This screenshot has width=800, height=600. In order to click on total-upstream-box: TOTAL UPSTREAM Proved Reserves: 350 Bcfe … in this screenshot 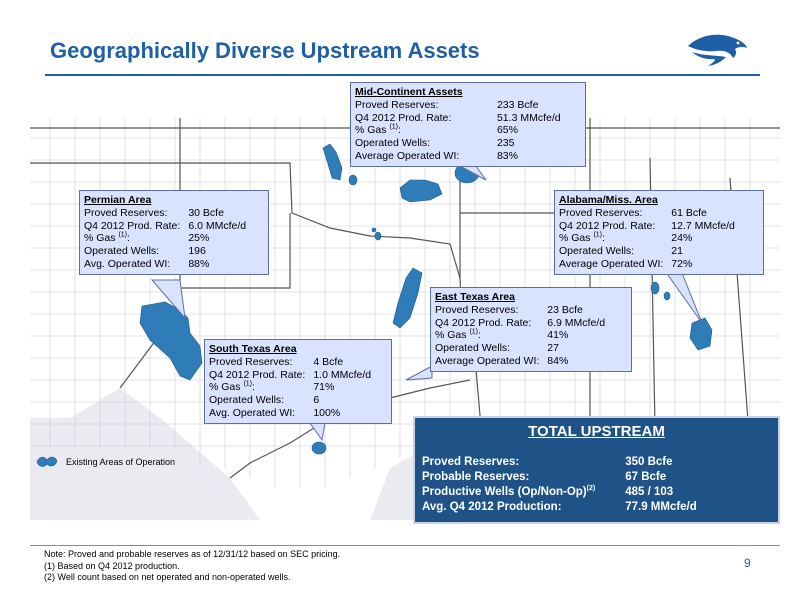, I will do `click(596, 470)`.